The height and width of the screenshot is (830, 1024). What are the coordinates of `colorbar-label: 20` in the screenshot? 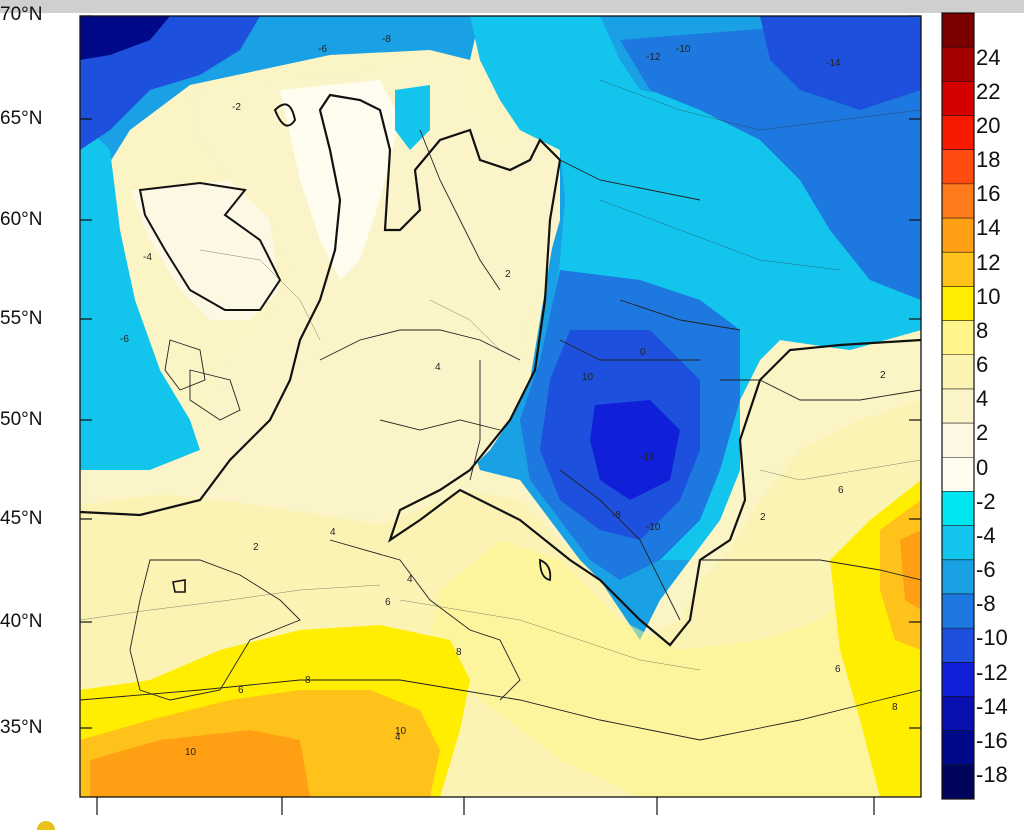 It's located at (988, 125).